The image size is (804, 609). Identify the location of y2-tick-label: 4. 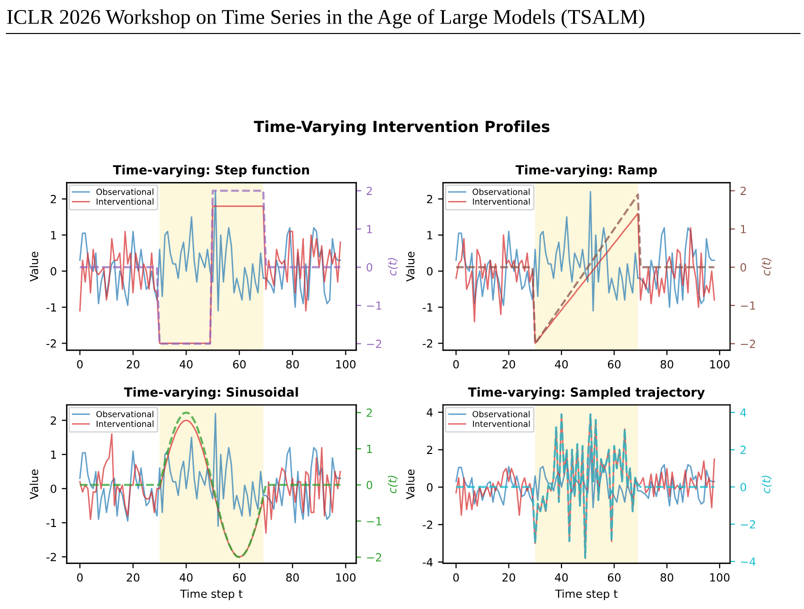
(743, 412).